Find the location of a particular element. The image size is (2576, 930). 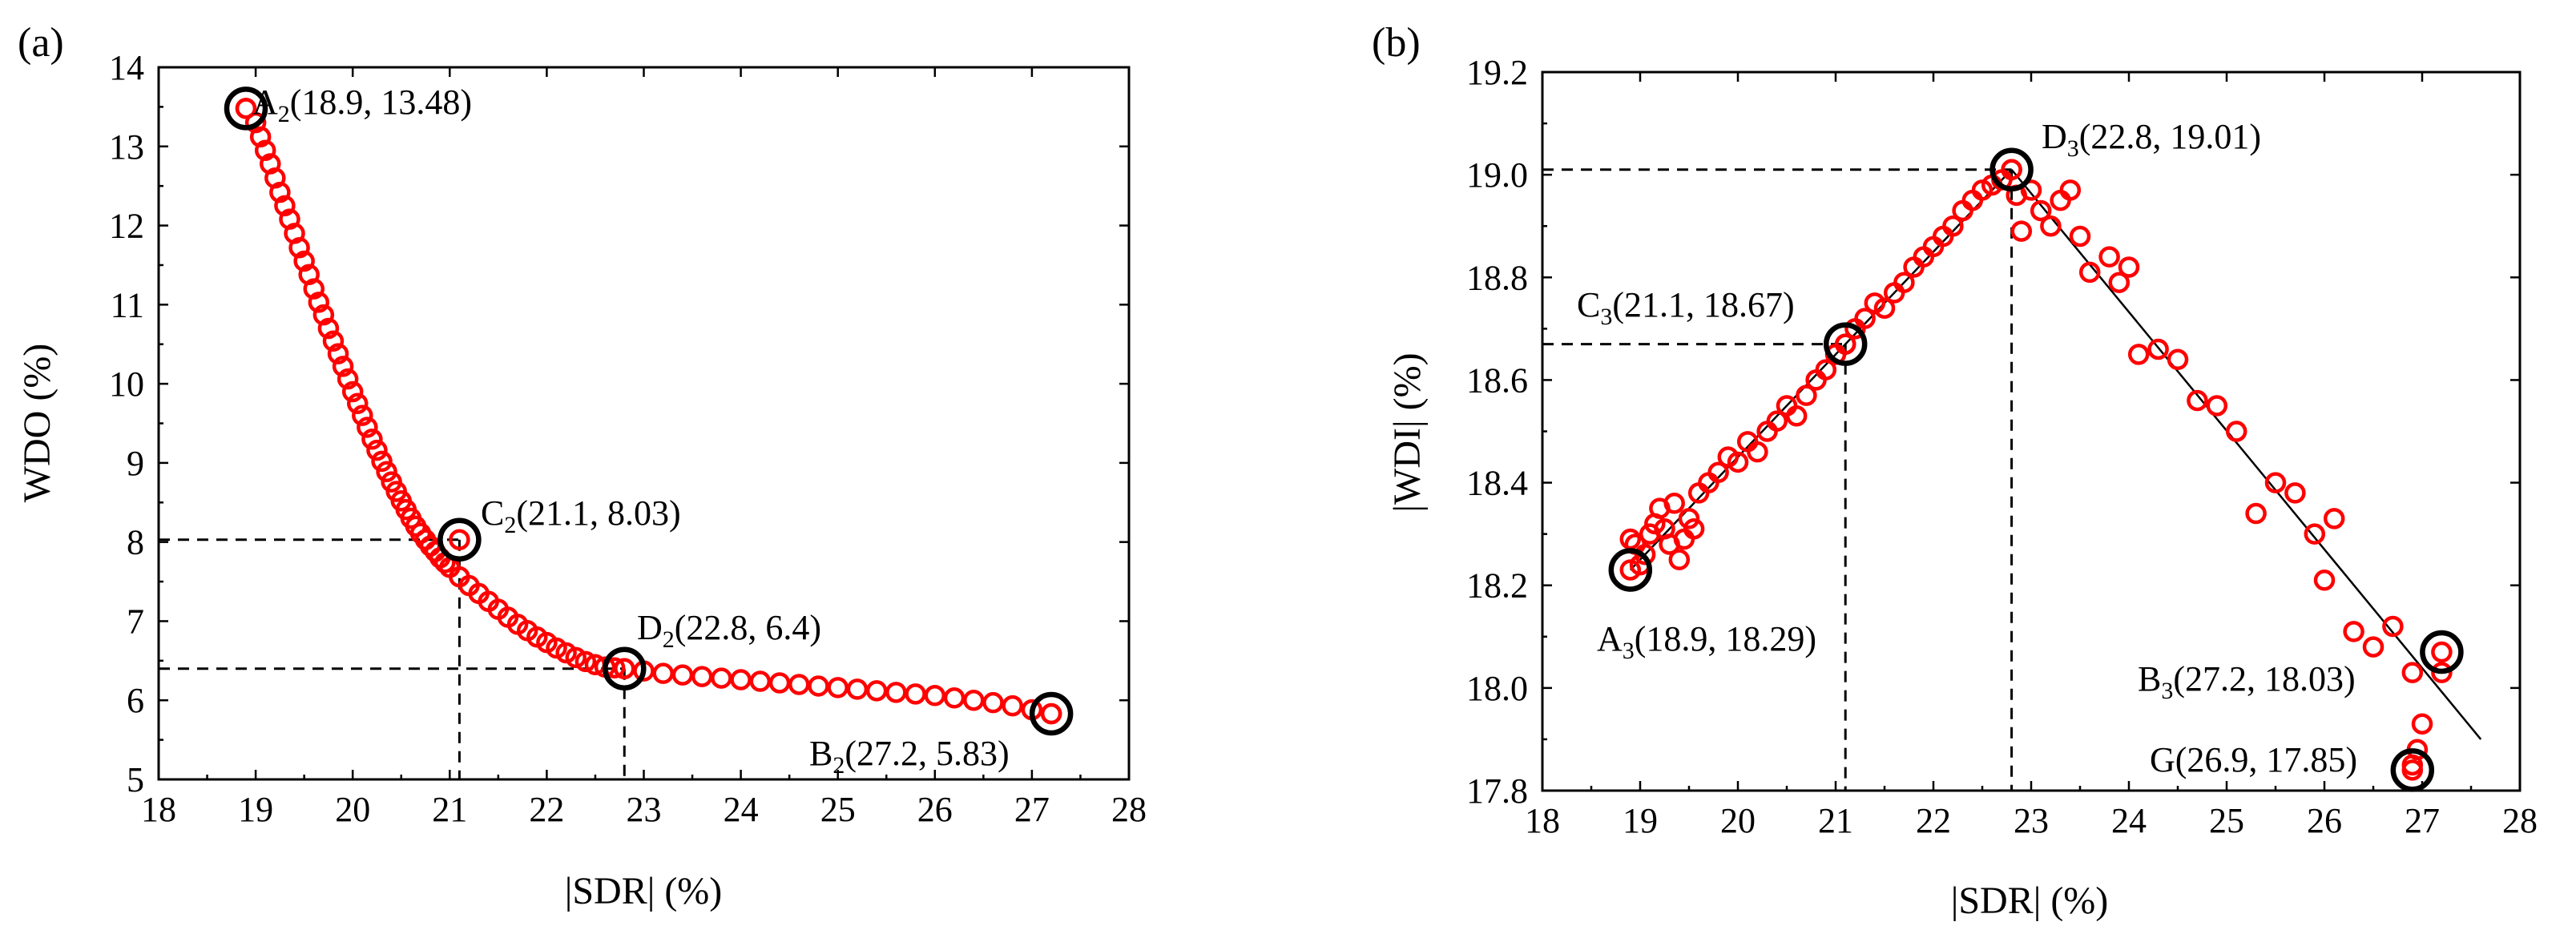

y-tick-label: 18.0 is located at coordinates (1497, 688).